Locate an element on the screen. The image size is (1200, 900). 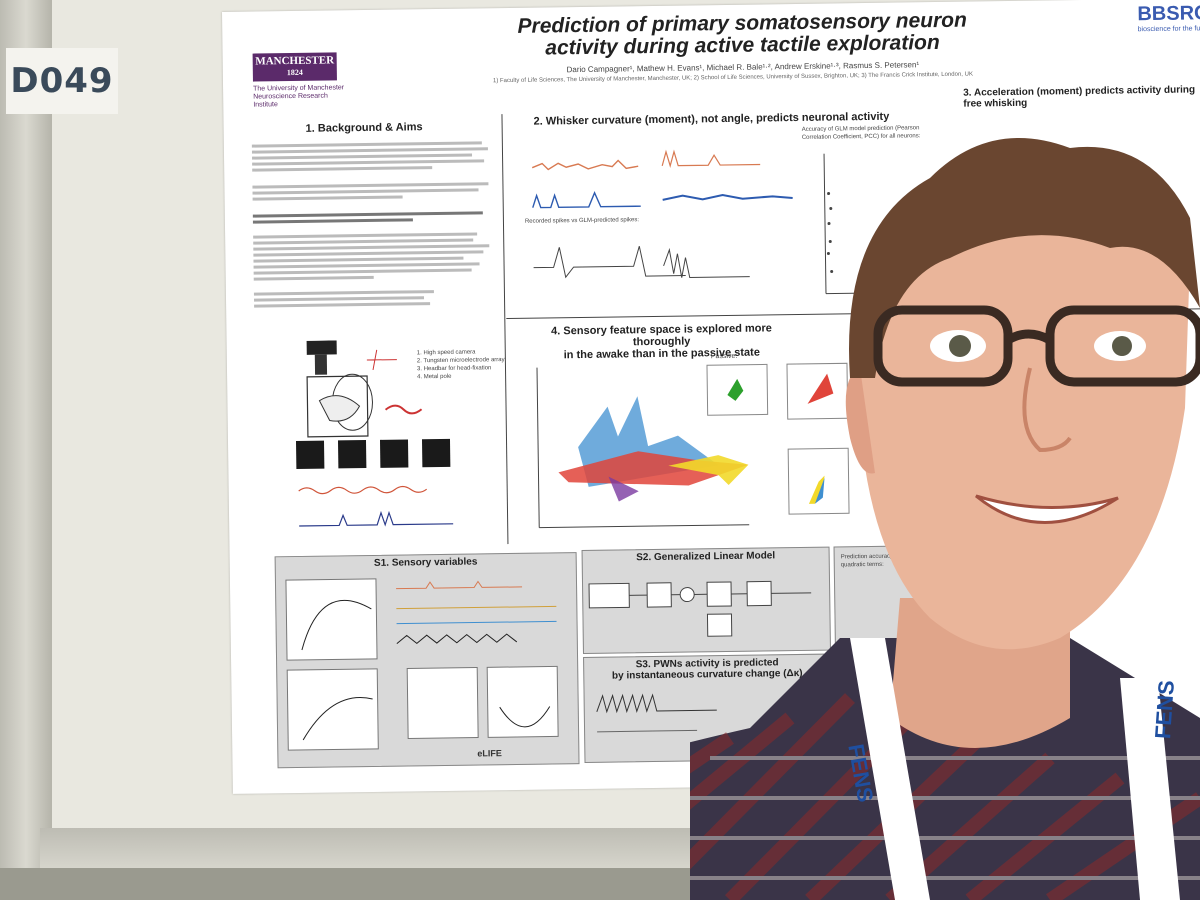
lanyard-text-right: FENS is located at coordinates (1165, 709).